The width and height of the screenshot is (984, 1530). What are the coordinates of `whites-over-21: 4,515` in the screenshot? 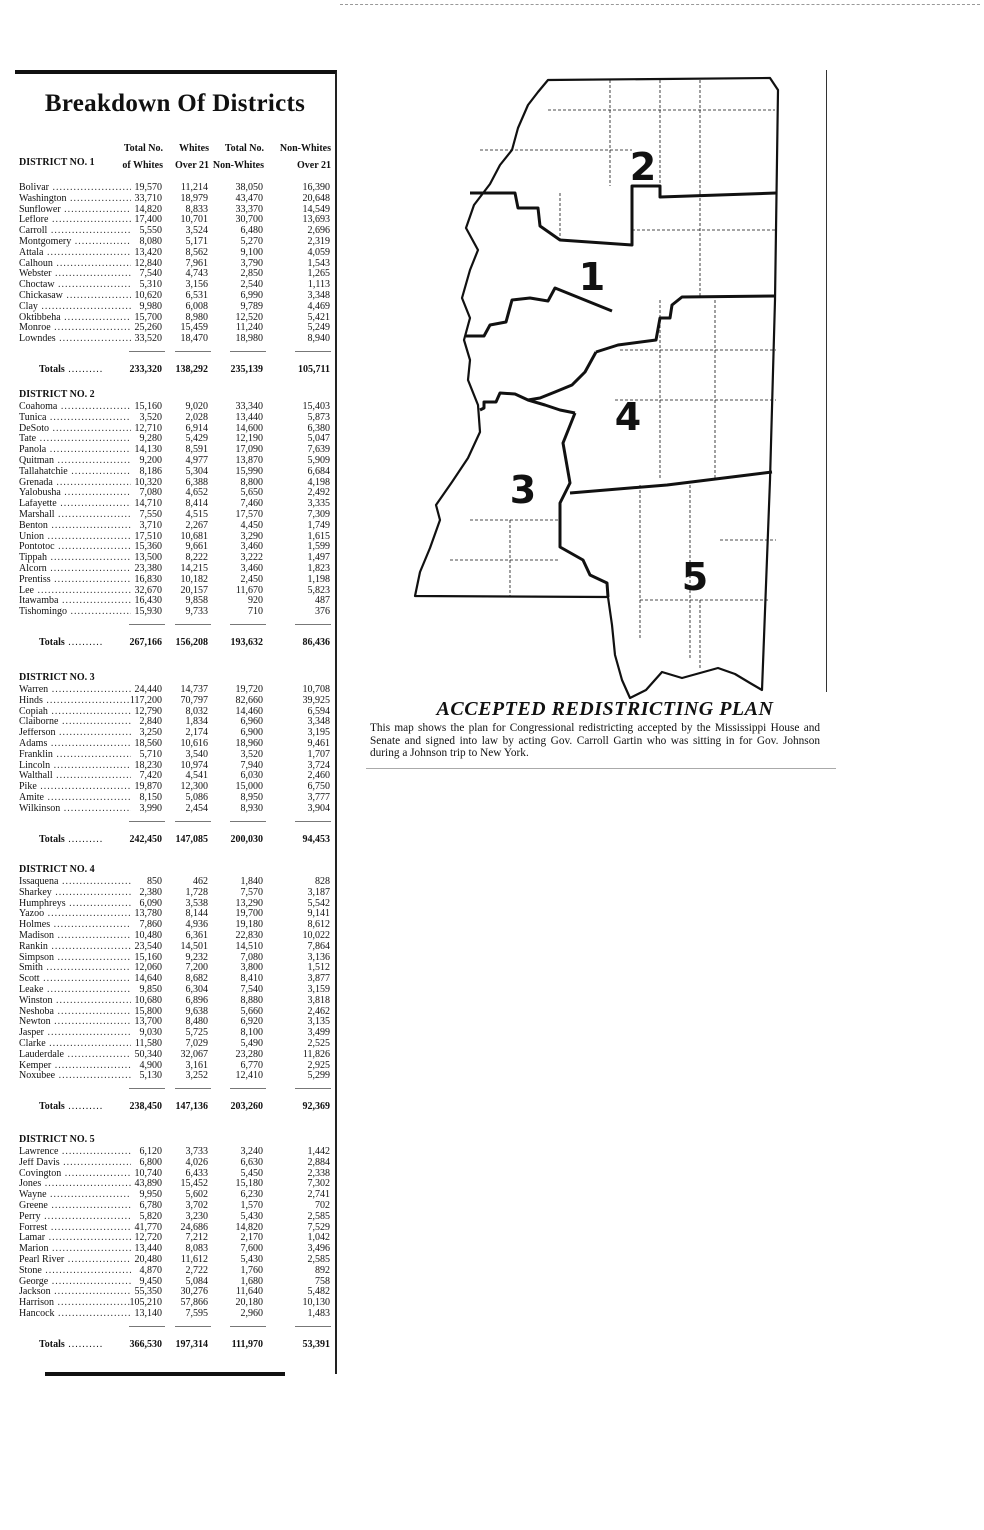 It's located at (197, 514).